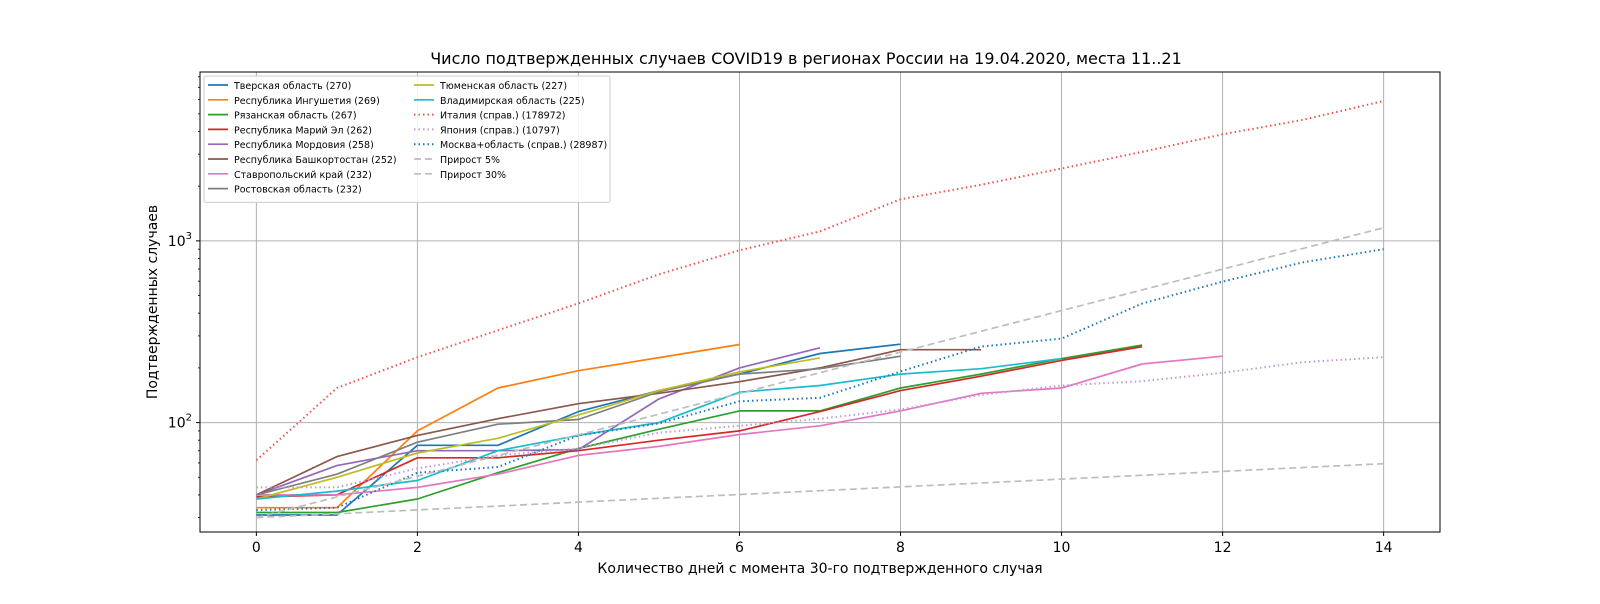 The width and height of the screenshot is (1600, 604). Describe the element at coordinates (900, 548) in the screenshot. I see `x-tick-label: 8` at that location.